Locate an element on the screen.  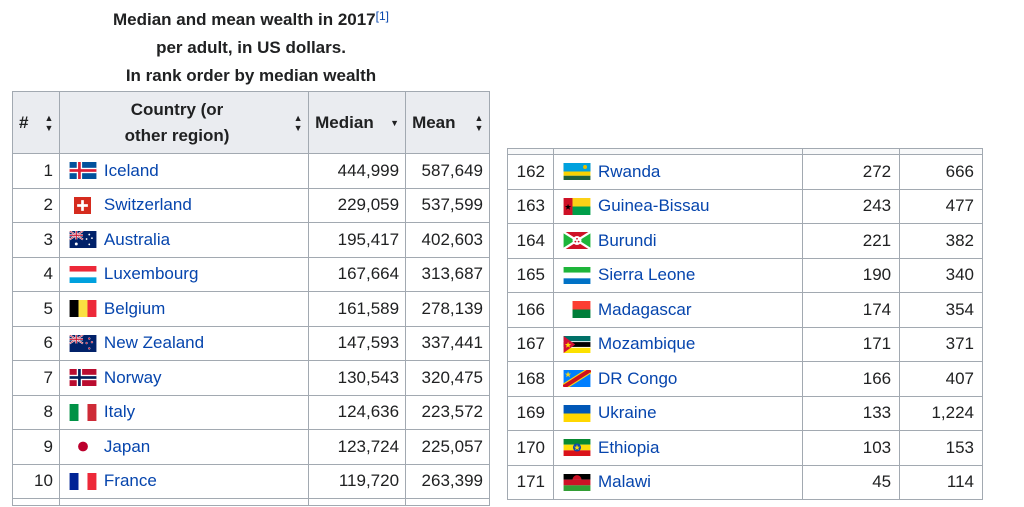
mean-cell: 225,057 is located at coordinates (447, 447).